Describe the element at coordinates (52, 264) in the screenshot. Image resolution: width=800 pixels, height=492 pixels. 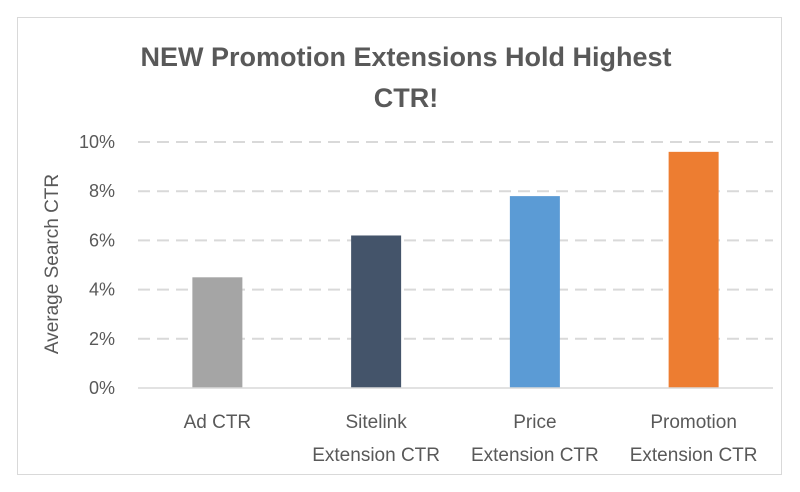
I see `y-axis-label: Average Search CTR` at that location.